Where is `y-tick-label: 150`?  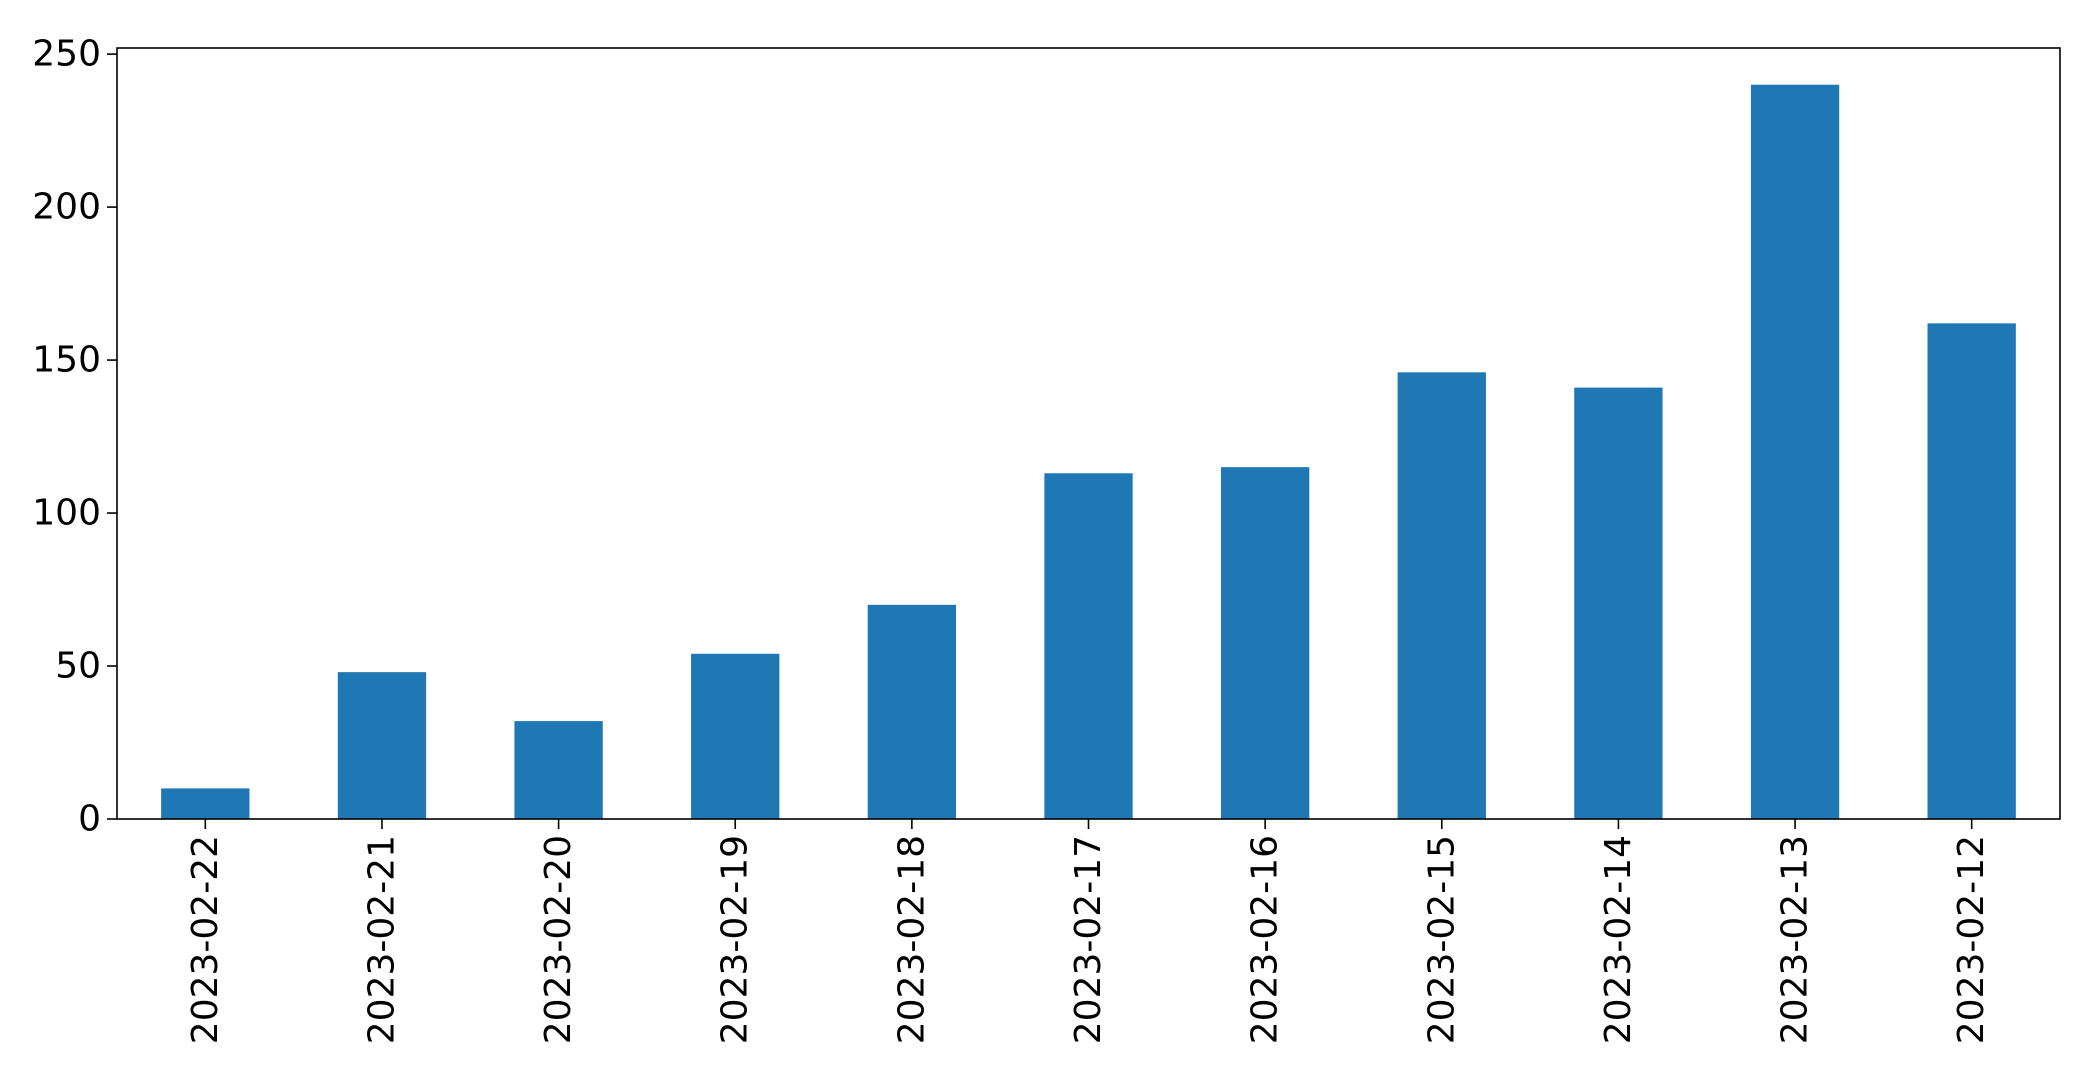 y-tick-label: 150 is located at coordinates (66, 360).